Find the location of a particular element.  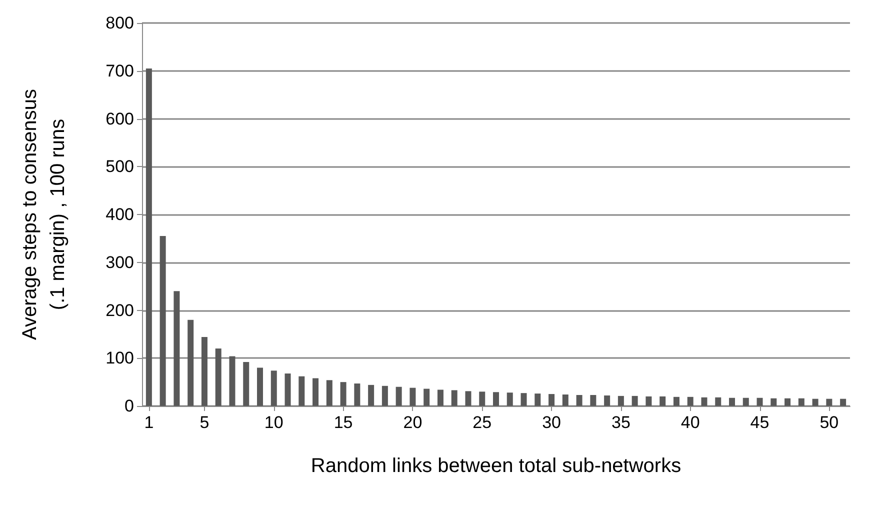

x-tick-label: 30 is located at coordinates (551, 422).